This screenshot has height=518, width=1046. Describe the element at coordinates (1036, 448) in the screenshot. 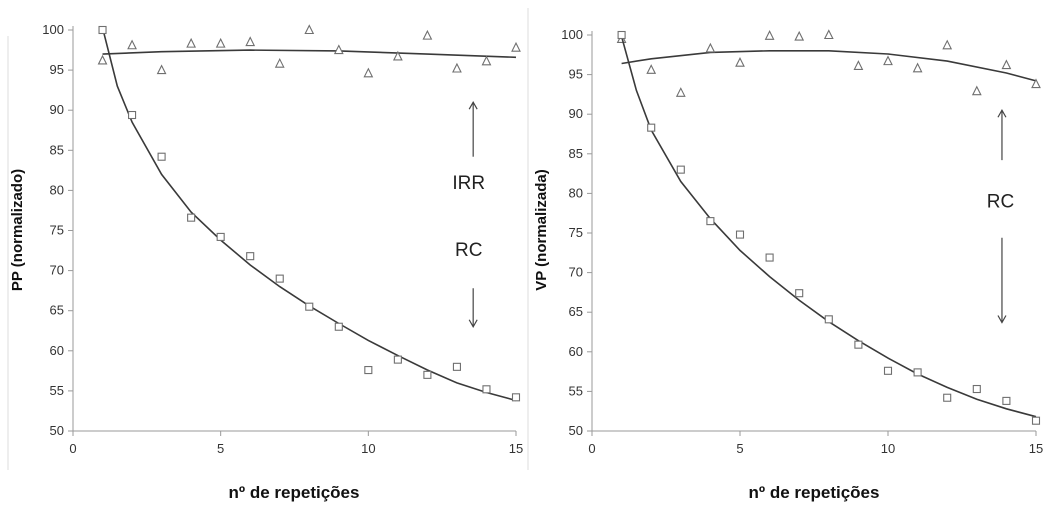

I see `x-tick-label: 15` at that location.